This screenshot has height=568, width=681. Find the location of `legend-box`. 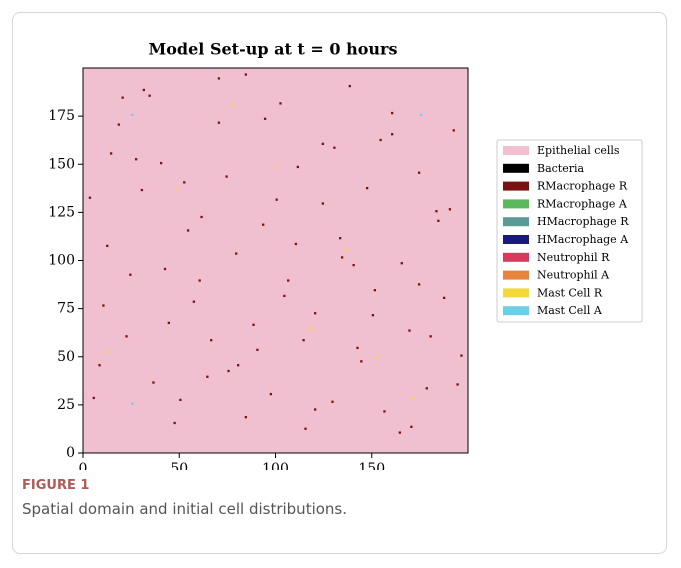

legend-box is located at coordinates (569, 231).